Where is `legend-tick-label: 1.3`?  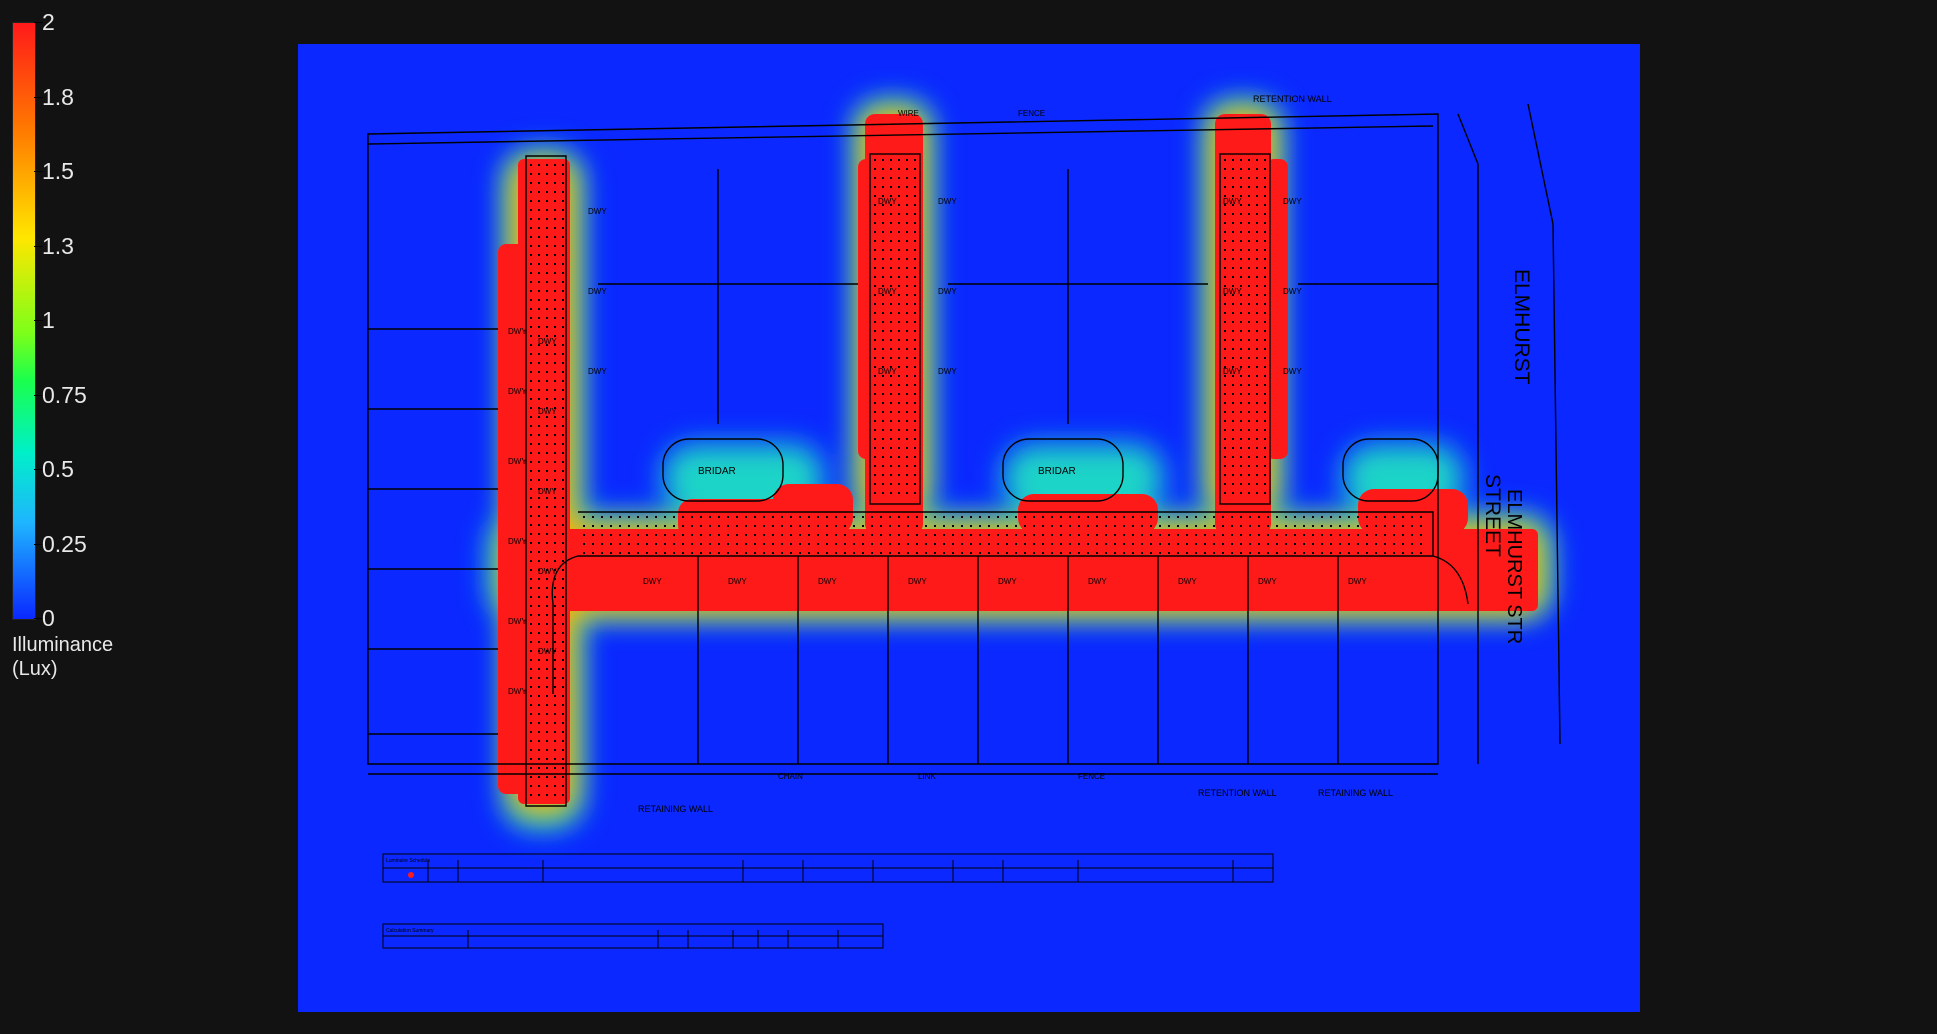 legend-tick-label: 1.3 is located at coordinates (58, 245).